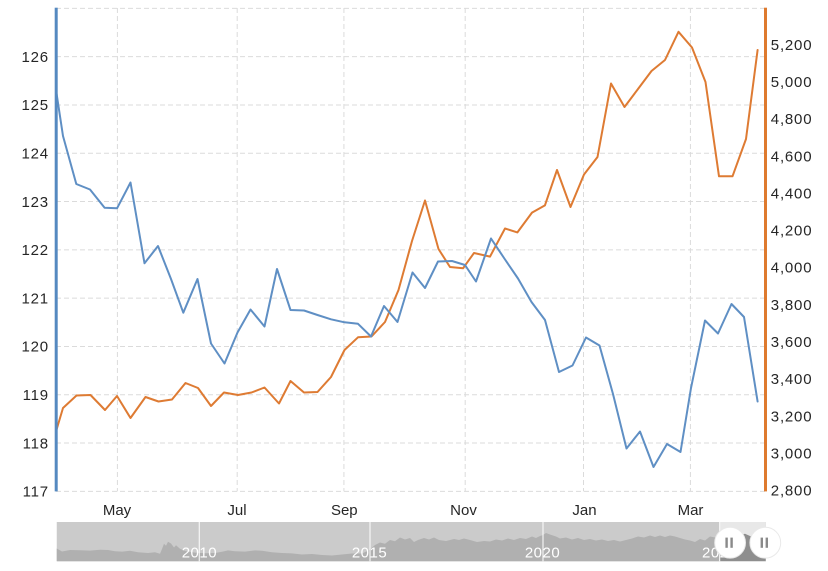 Image resolution: width=828 pixels, height=571 pixels. Describe the element at coordinates (792, 379) in the screenshot. I see `svg-text: 3,400` at that location.